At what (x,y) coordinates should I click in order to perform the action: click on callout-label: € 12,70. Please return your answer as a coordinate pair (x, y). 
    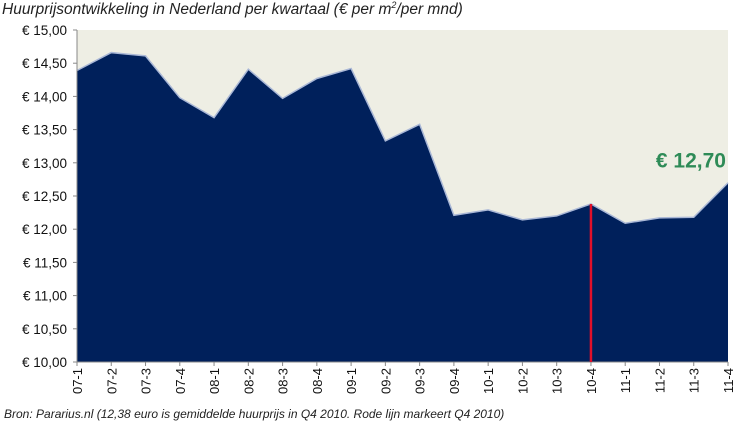
    Looking at the image, I should click on (691, 161).